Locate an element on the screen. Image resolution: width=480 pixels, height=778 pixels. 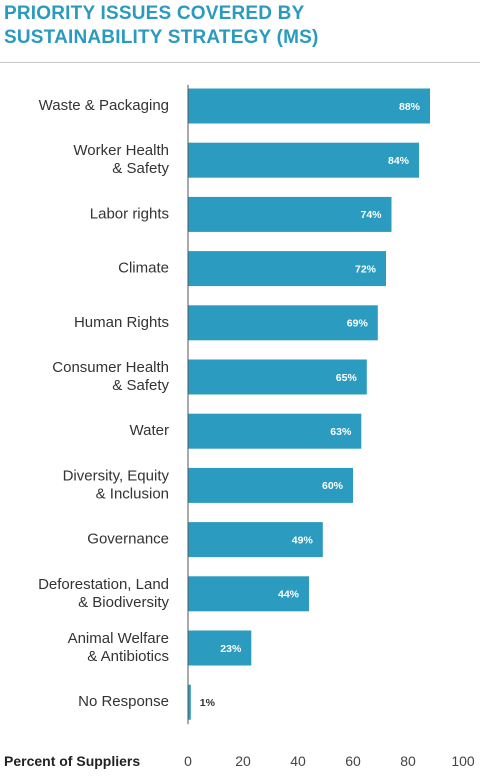
bar-value-label-11: 1% is located at coordinates (208, 703).